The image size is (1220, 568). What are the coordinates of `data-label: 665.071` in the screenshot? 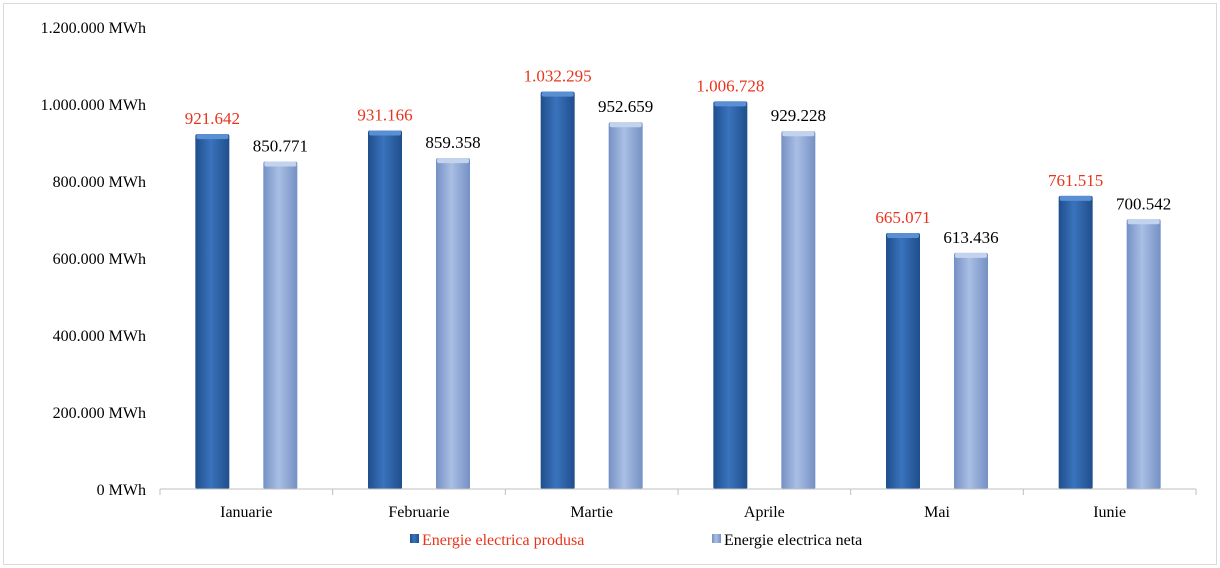 It's located at (902, 217).